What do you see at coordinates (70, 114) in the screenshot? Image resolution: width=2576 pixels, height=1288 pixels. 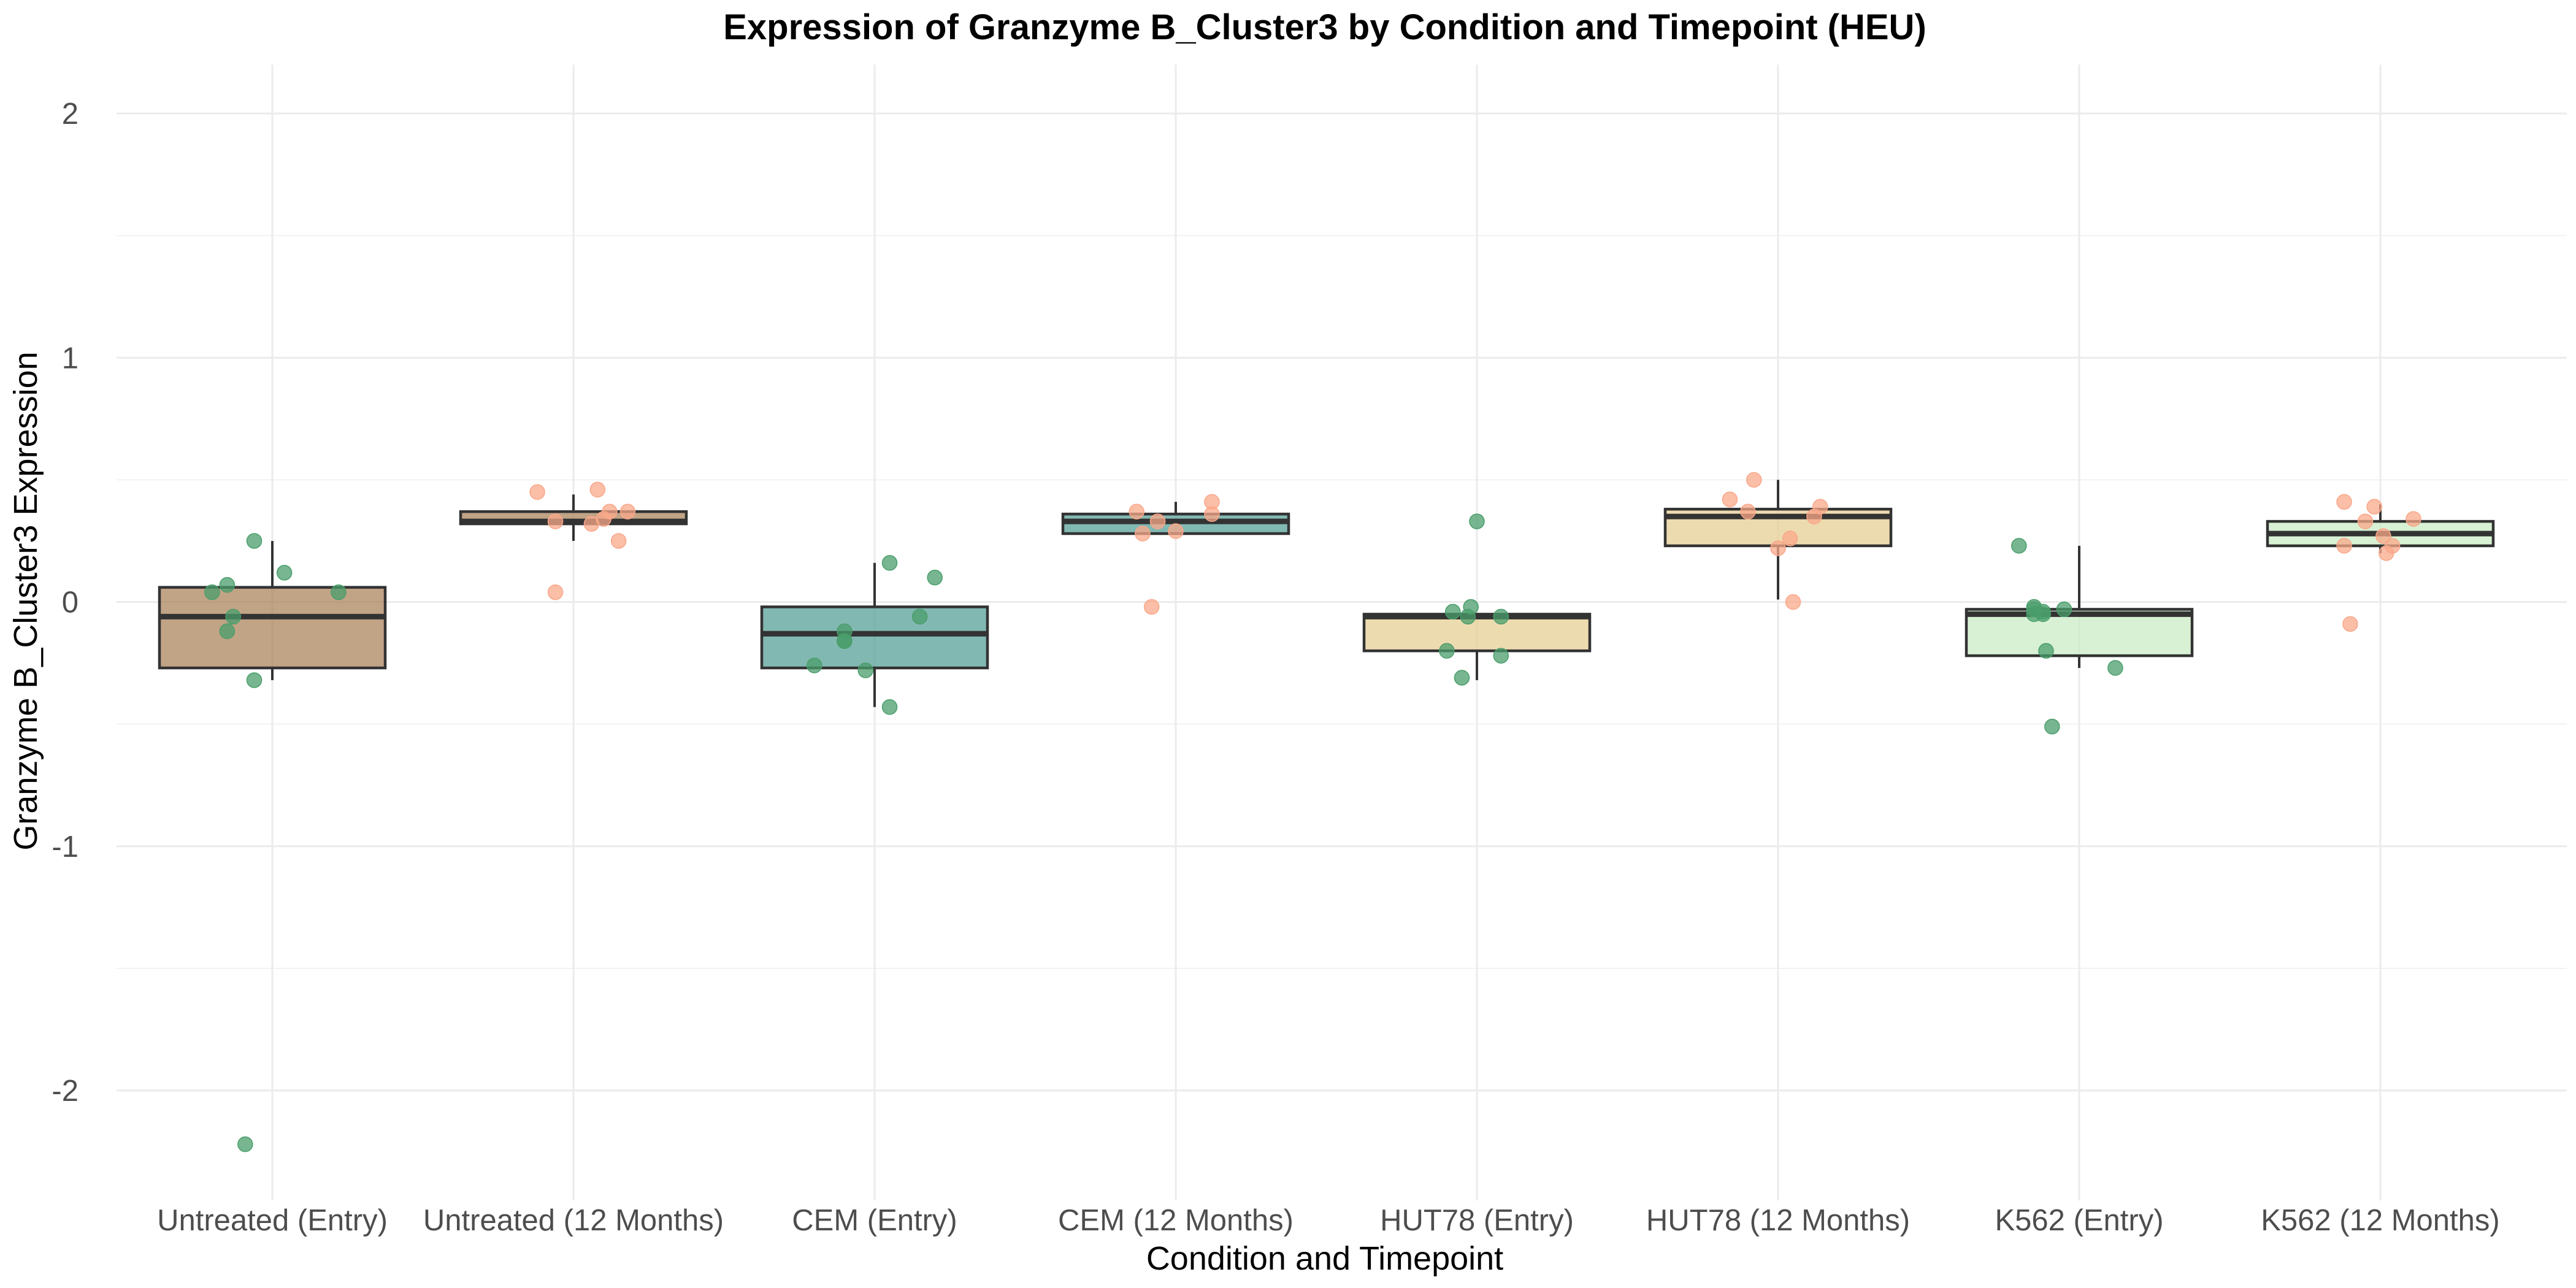 I see `y-tick-label: 2` at bounding box center [70, 114].